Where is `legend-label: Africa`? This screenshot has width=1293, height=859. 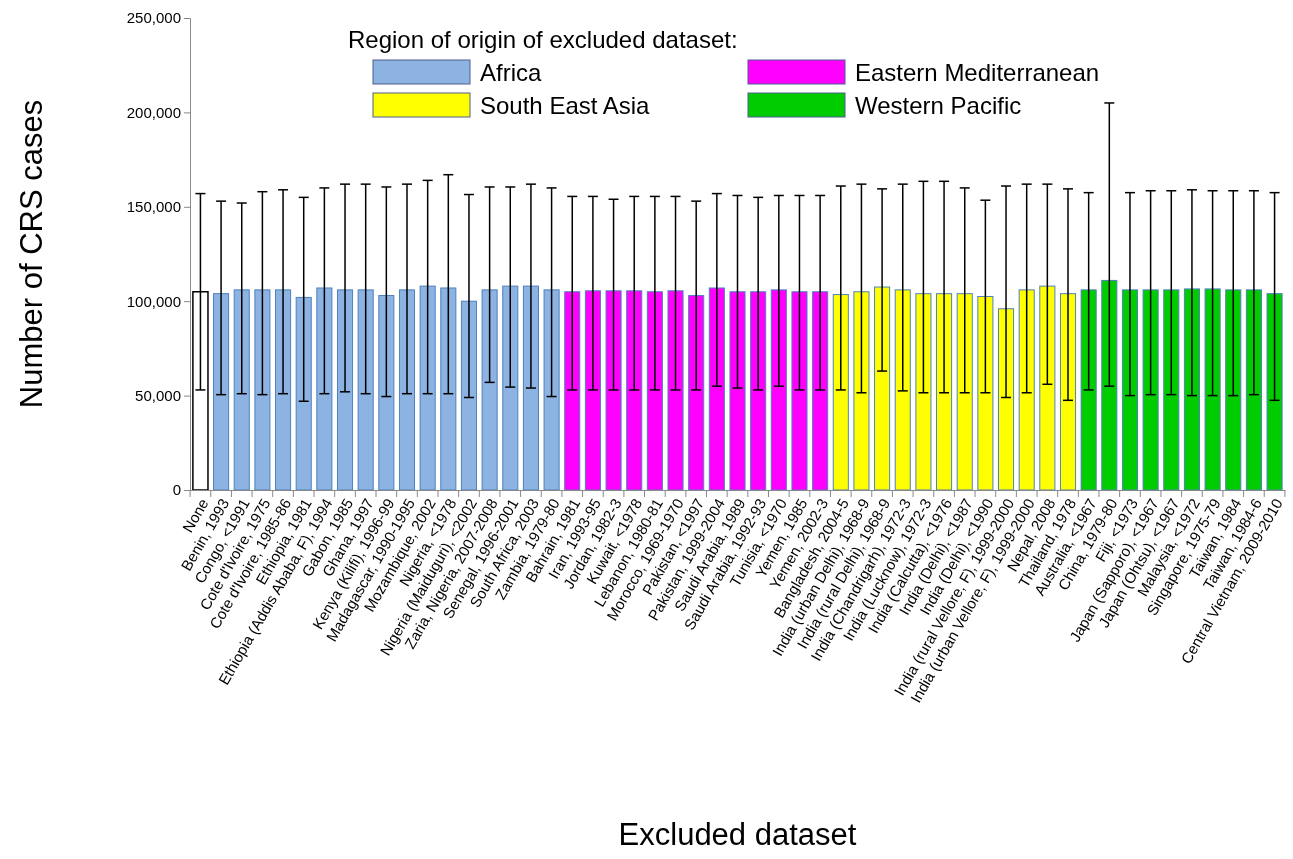 legend-label: Africa is located at coordinates (511, 72).